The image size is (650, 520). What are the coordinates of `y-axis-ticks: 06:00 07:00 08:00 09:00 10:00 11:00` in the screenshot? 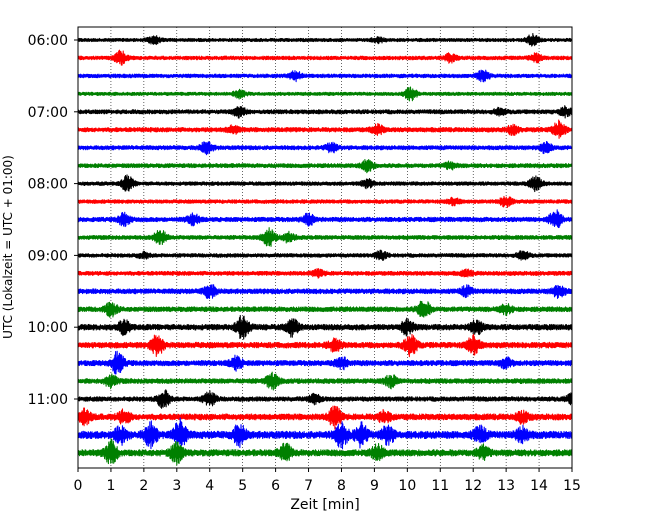 It's located at (53, 220).